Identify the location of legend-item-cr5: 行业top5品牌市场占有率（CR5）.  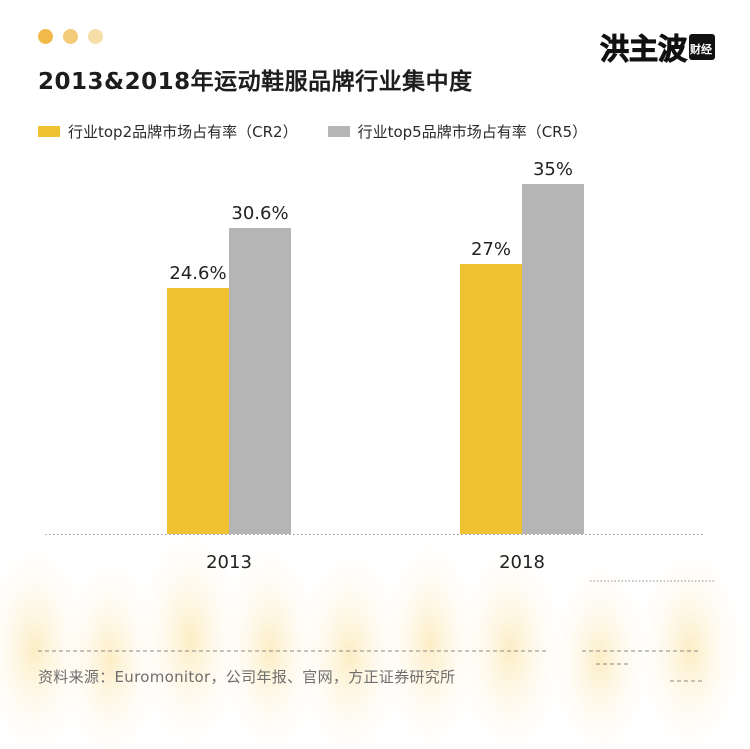
(457, 131).